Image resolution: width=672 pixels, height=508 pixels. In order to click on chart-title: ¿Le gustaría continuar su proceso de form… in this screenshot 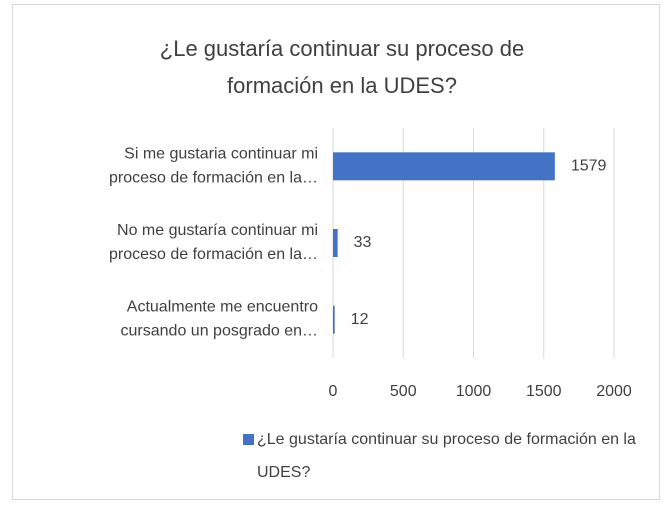, I will do `click(342, 67)`.